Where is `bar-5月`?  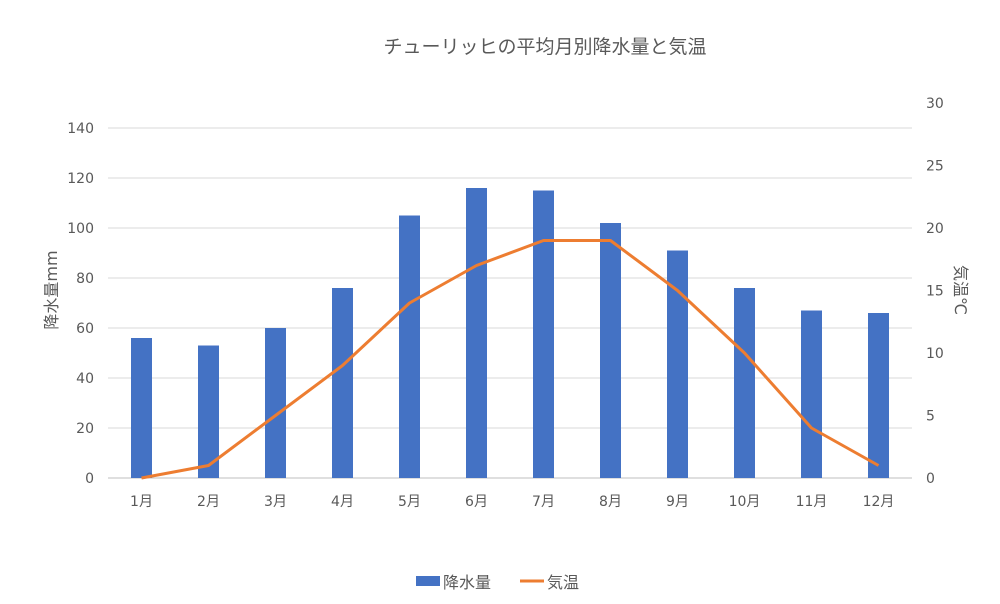 bar-5月 is located at coordinates (409, 347).